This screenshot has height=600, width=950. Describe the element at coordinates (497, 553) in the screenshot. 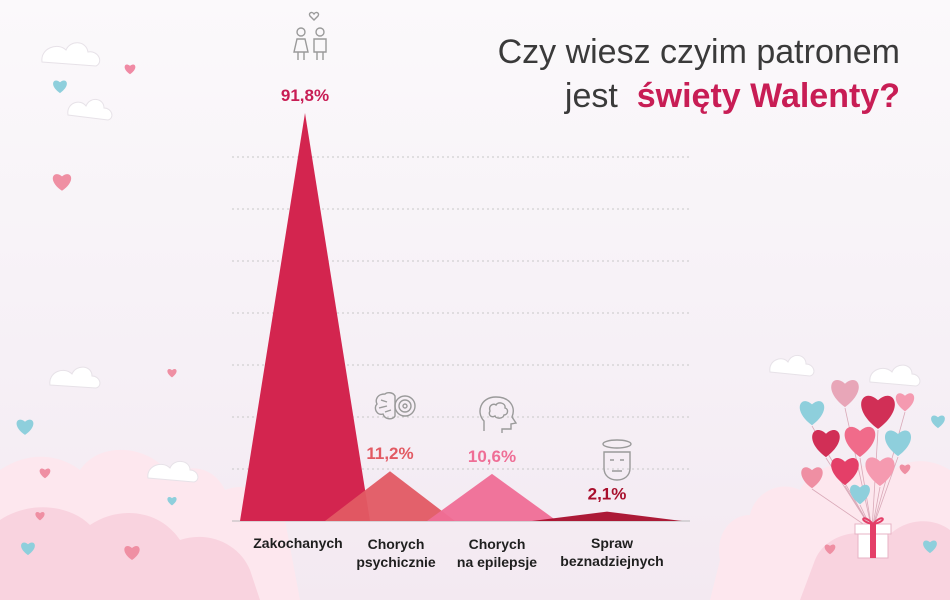

I see `category-label: Chorych na epilepsje` at that location.